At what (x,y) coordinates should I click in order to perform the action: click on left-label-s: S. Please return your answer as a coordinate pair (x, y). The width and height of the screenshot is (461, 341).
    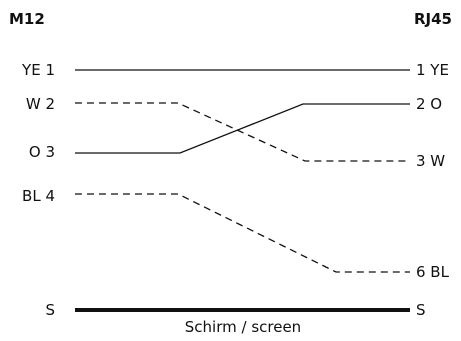
    Looking at the image, I should click on (50, 310).